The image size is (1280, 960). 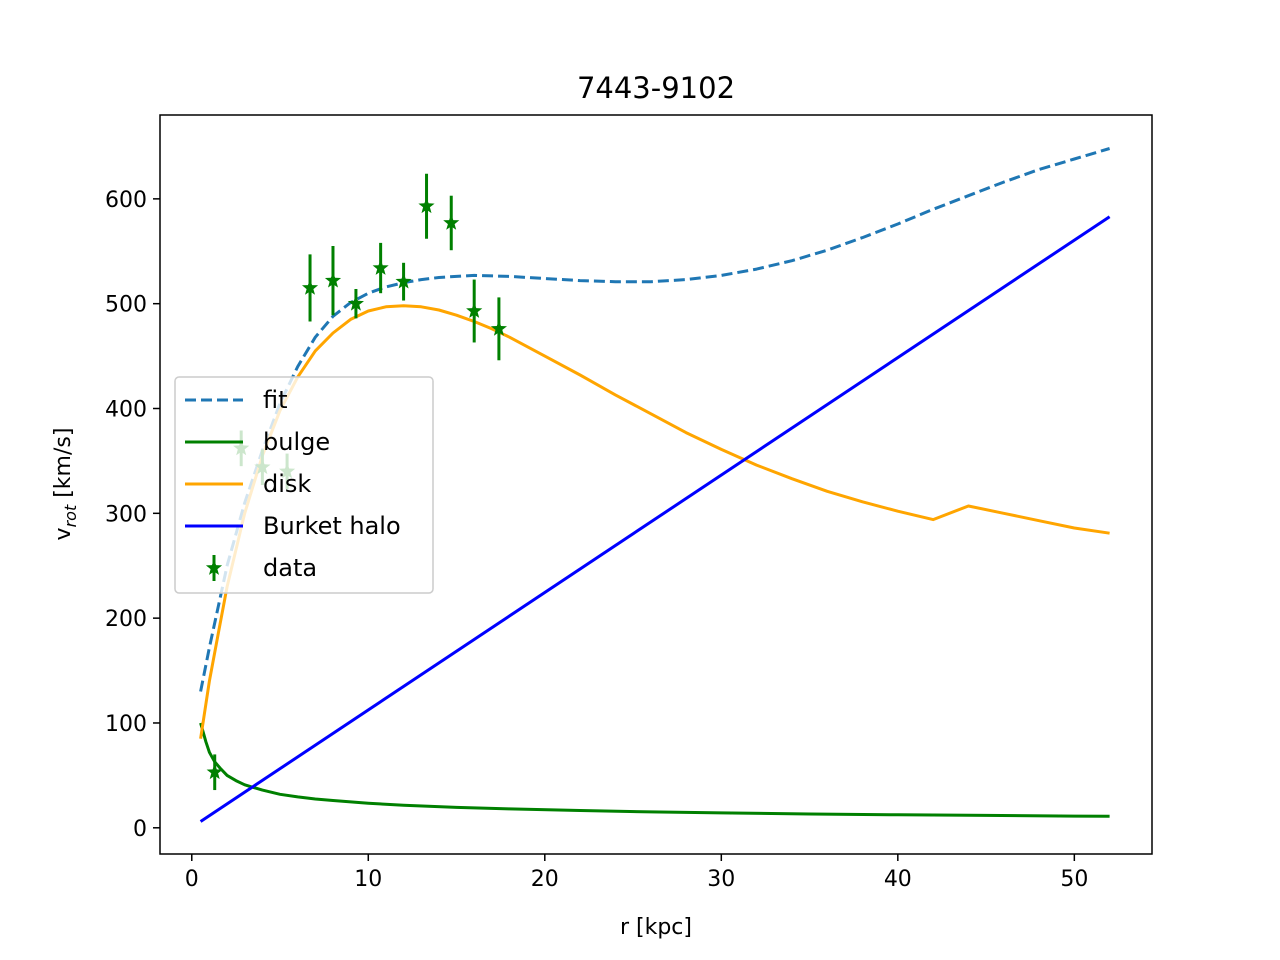 I want to click on x-tick-label: 40, so click(x=898, y=879).